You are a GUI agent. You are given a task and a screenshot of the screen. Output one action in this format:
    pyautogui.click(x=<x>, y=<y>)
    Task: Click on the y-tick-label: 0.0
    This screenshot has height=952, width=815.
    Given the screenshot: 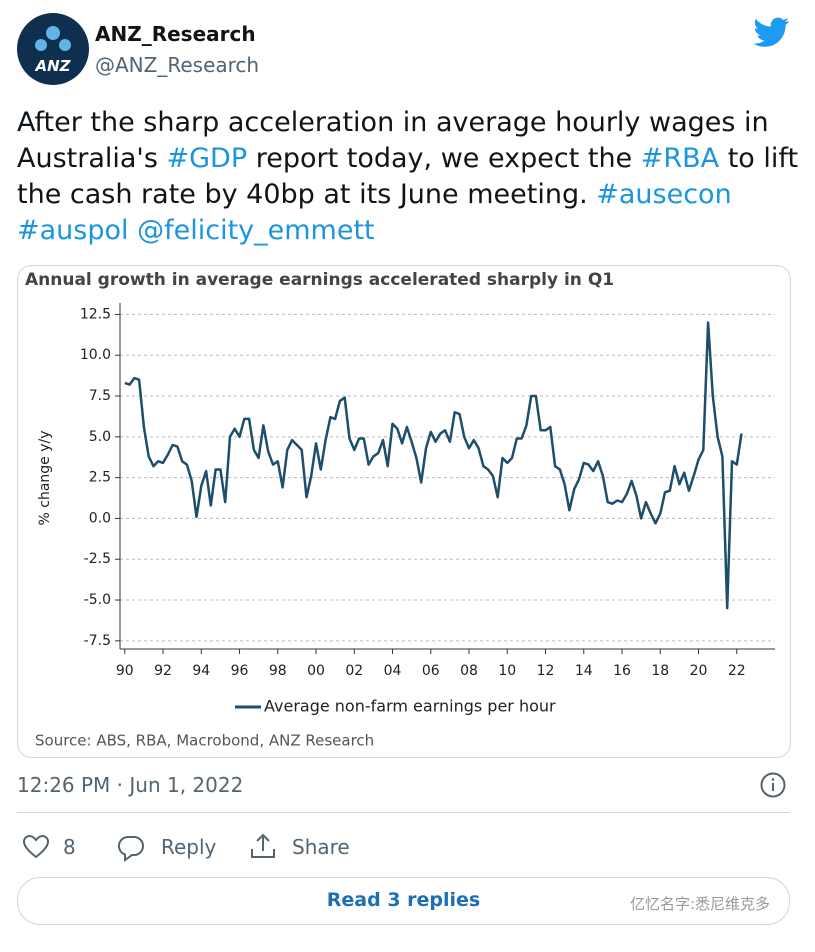 What is the action you would take?
    pyautogui.click(x=100, y=518)
    